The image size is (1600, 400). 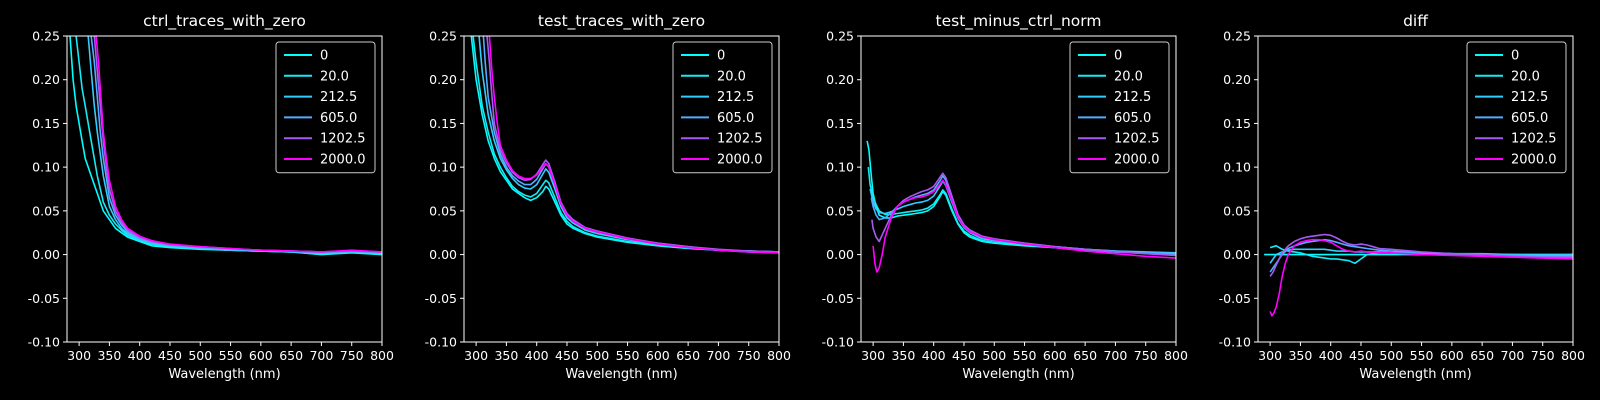 What do you see at coordinates (621, 21) in the screenshot?
I see `chart-title: test_traces_with_zero` at bounding box center [621, 21].